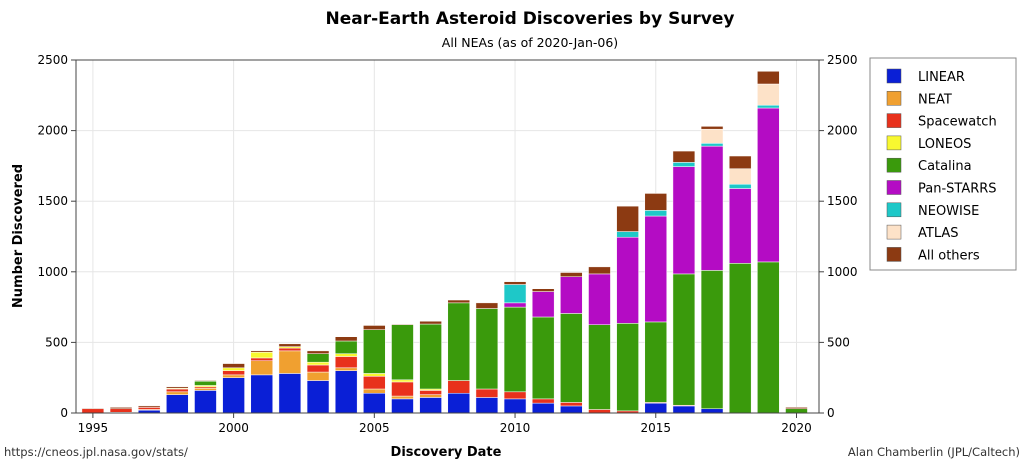  What do you see at coordinates (768, 94) in the screenshot?
I see `bar-atlas-2019` at bounding box center [768, 94].